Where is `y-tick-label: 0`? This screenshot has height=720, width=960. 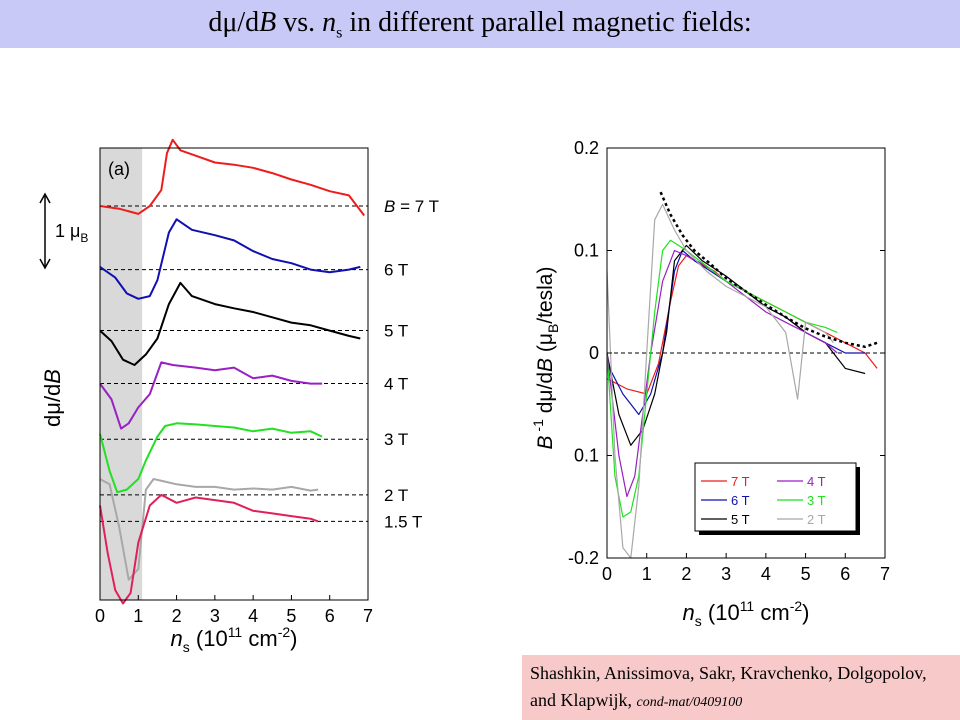
y-tick-label: 0 is located at coordinates (594, 353).